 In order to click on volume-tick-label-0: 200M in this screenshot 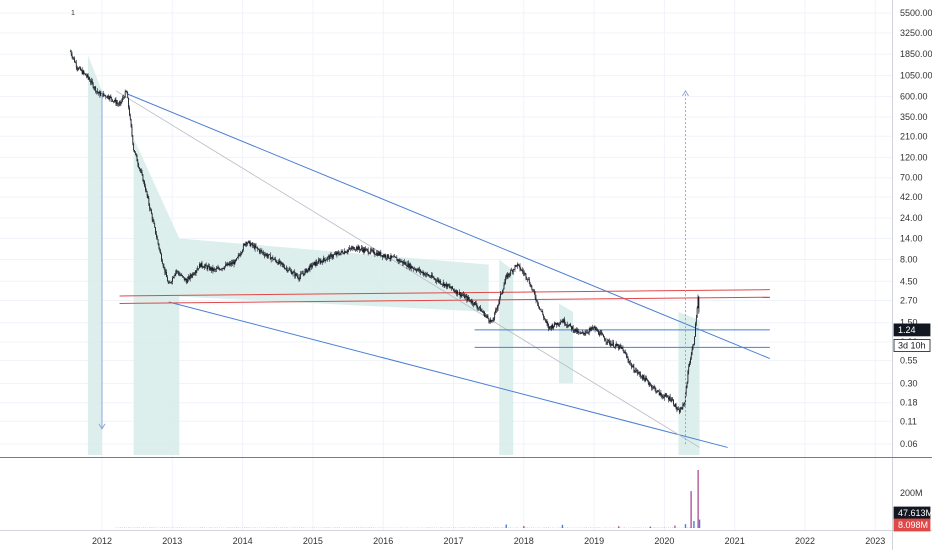, I will do `click(911, 493)`.